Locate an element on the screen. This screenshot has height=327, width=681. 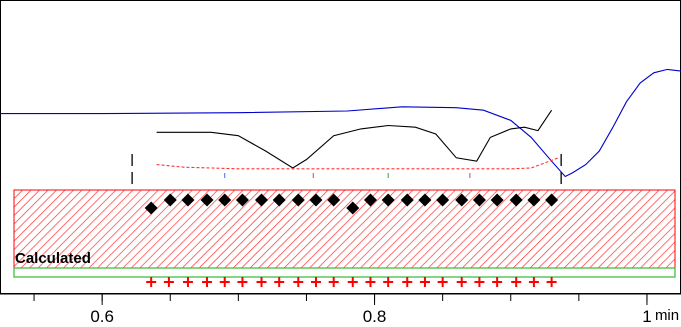
x-tick-label: 0.6 is located at coordinates (102, 316).